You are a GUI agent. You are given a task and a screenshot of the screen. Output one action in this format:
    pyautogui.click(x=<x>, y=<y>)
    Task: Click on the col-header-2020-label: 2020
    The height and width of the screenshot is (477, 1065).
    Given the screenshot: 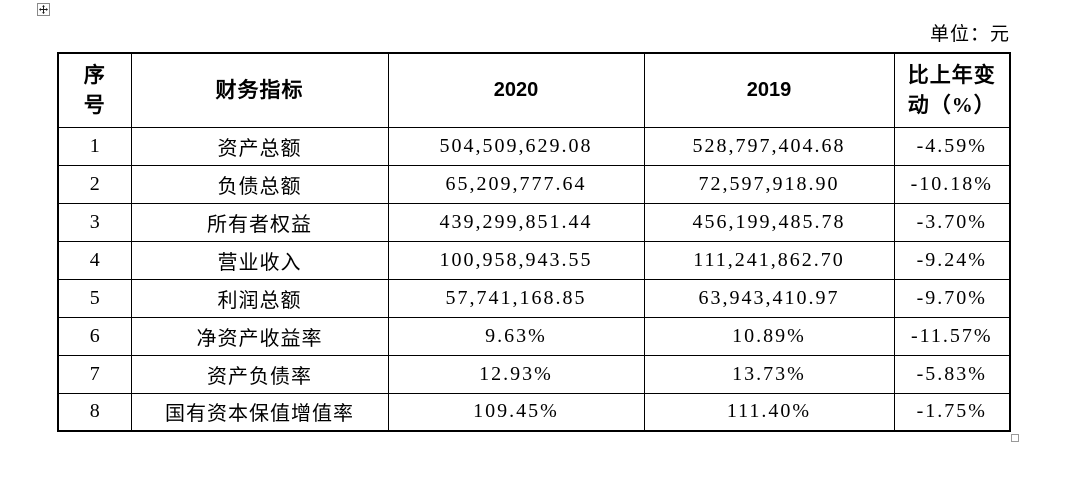 What is the action you would take?
    pyautogui.click(x=516, y=90)
    